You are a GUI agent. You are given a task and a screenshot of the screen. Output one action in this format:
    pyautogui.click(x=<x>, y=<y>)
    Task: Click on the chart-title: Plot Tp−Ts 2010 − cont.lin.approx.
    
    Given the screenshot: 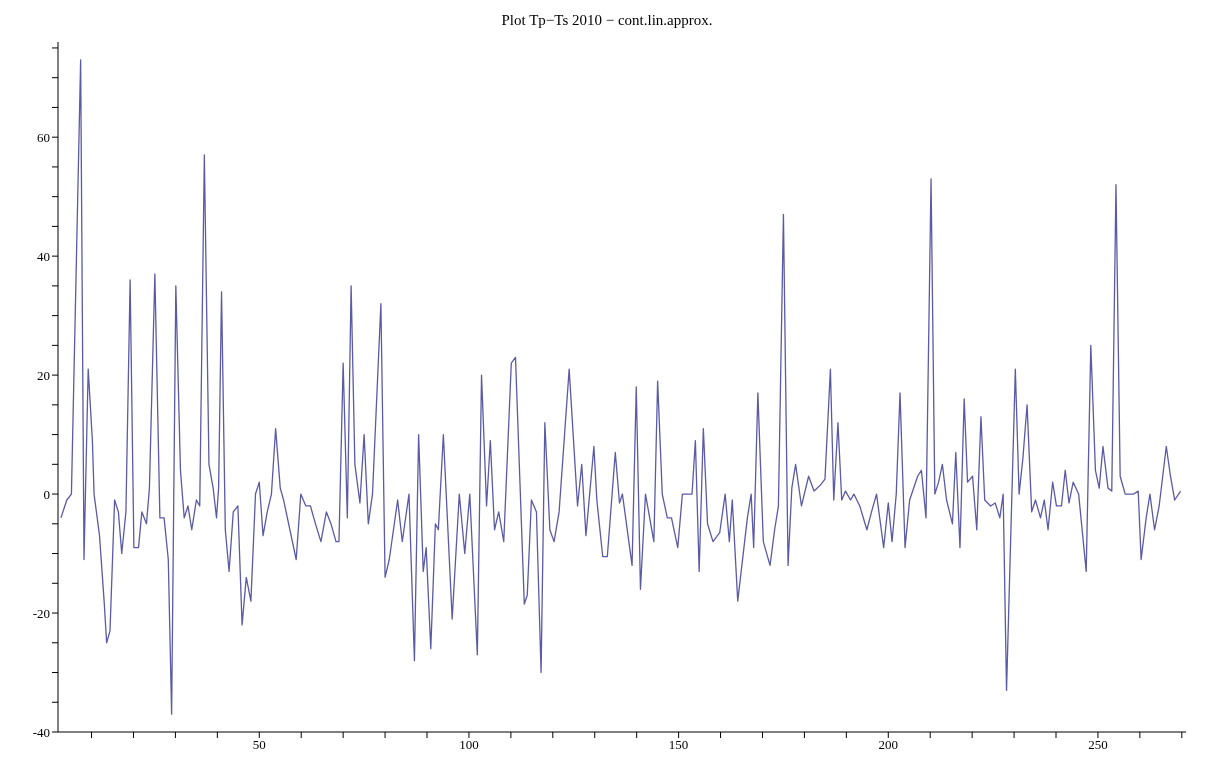 What is the action you would take?
    pyautogui.click(x=607, y=20)
    